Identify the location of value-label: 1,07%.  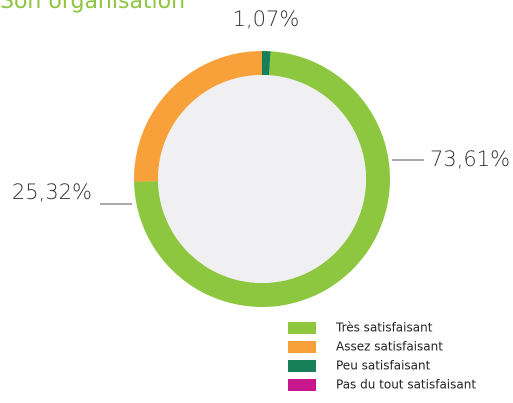
(266, 19).